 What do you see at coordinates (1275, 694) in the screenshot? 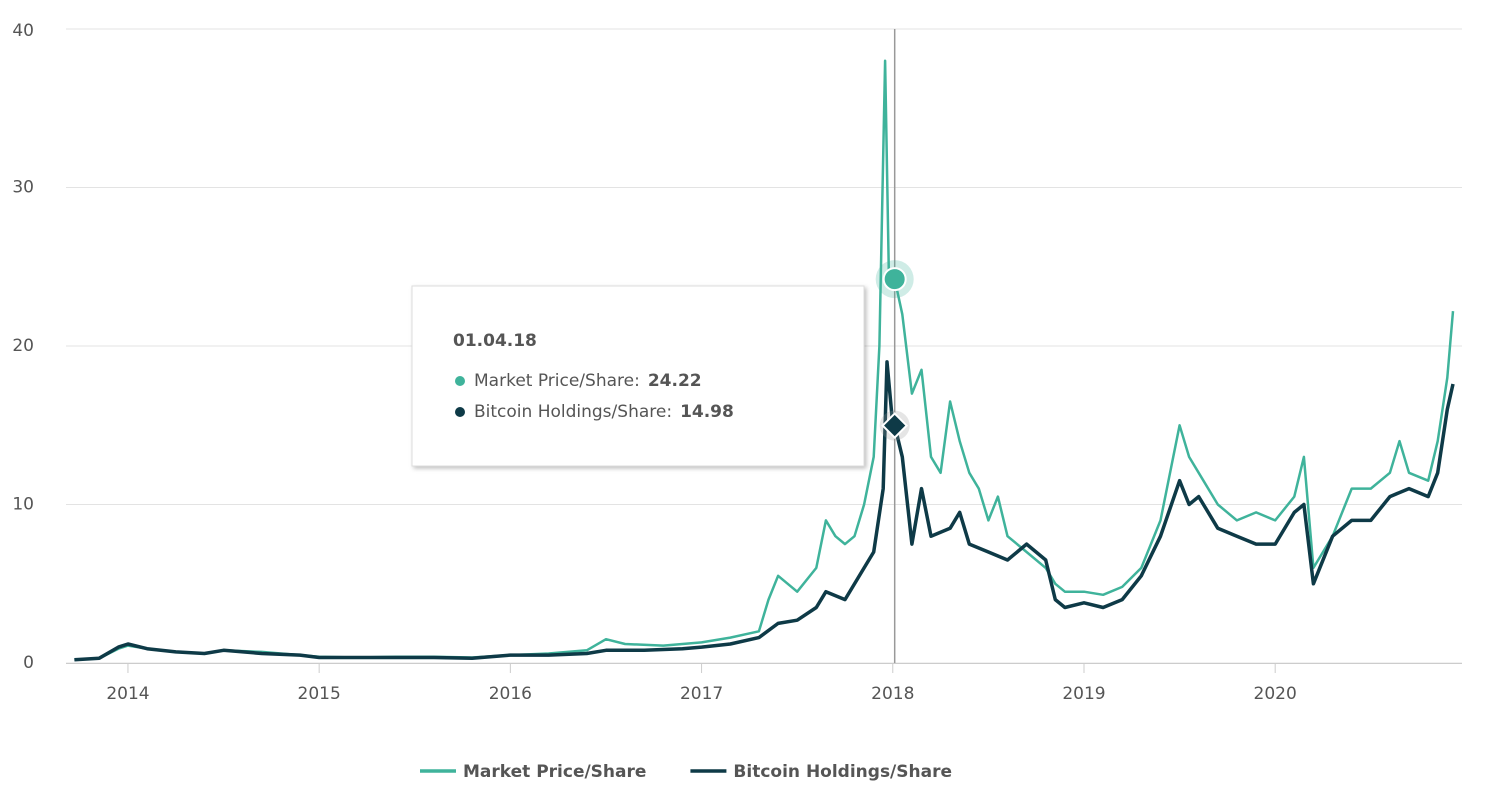
I see `x-tick-label: 2020` at bounding box center [1275, 694].